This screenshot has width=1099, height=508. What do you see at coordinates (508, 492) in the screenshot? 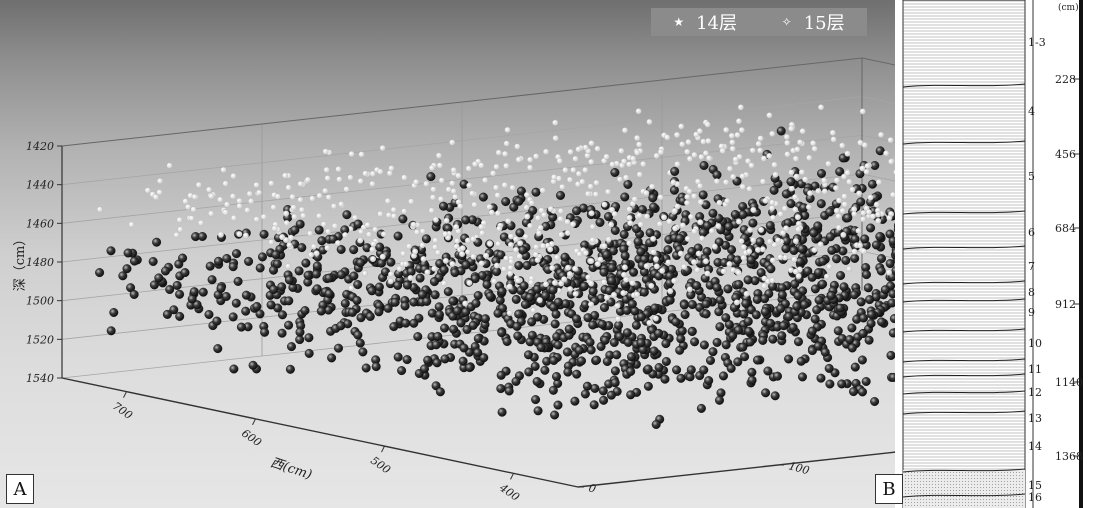
I see `x-tick-label: 400` at bounding box center [508, 492].